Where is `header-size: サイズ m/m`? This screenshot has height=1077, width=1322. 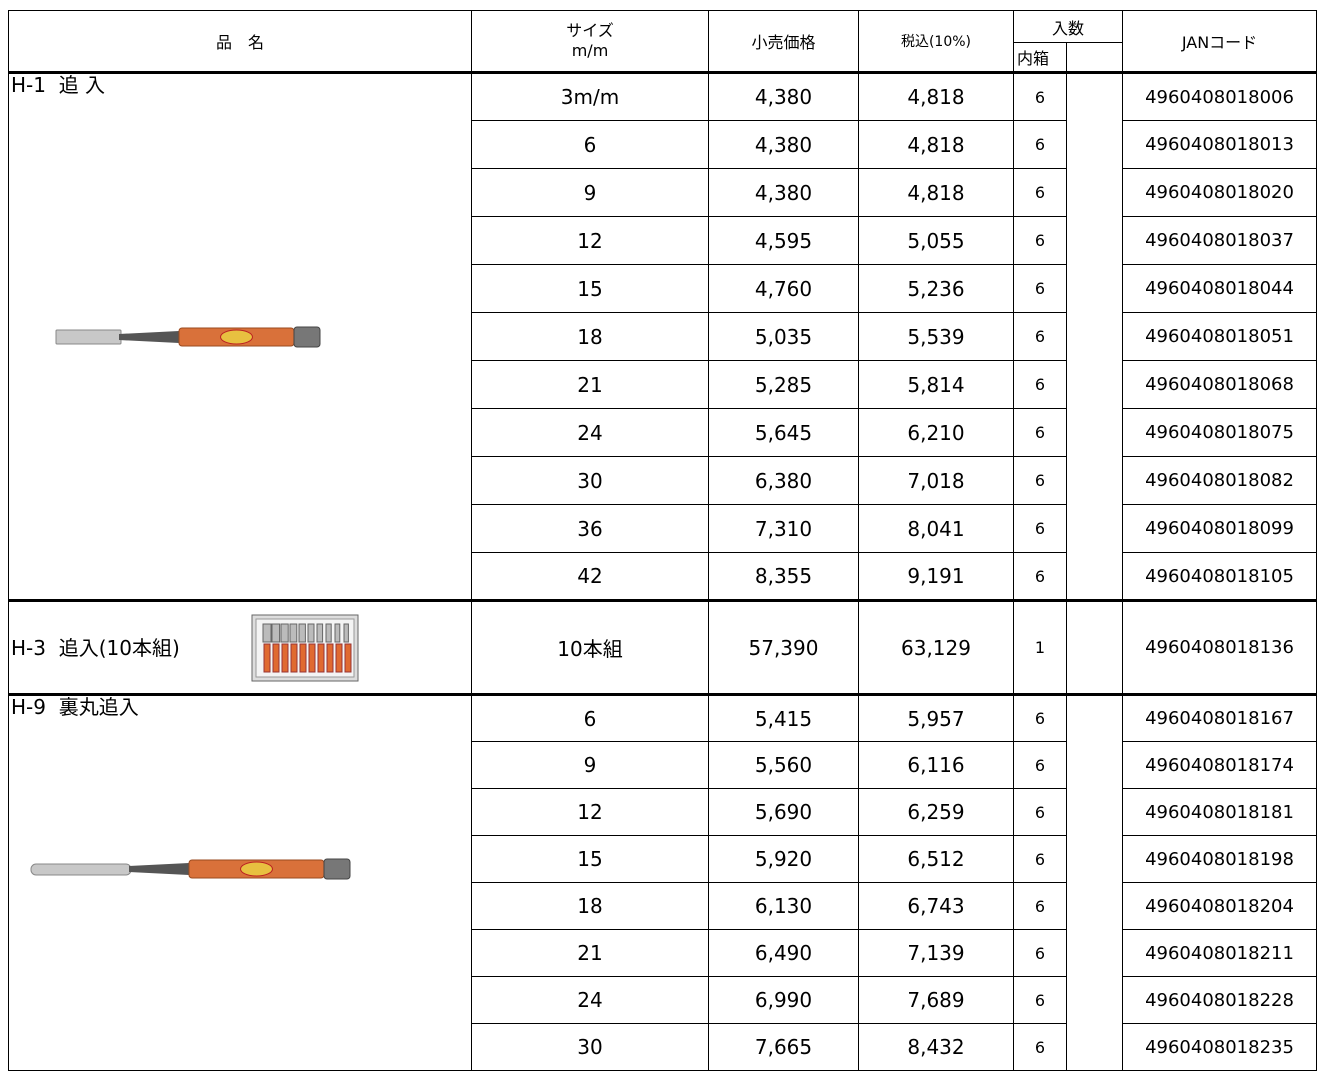 header-size: サイズ m/m is located at coordinates (590, 42).